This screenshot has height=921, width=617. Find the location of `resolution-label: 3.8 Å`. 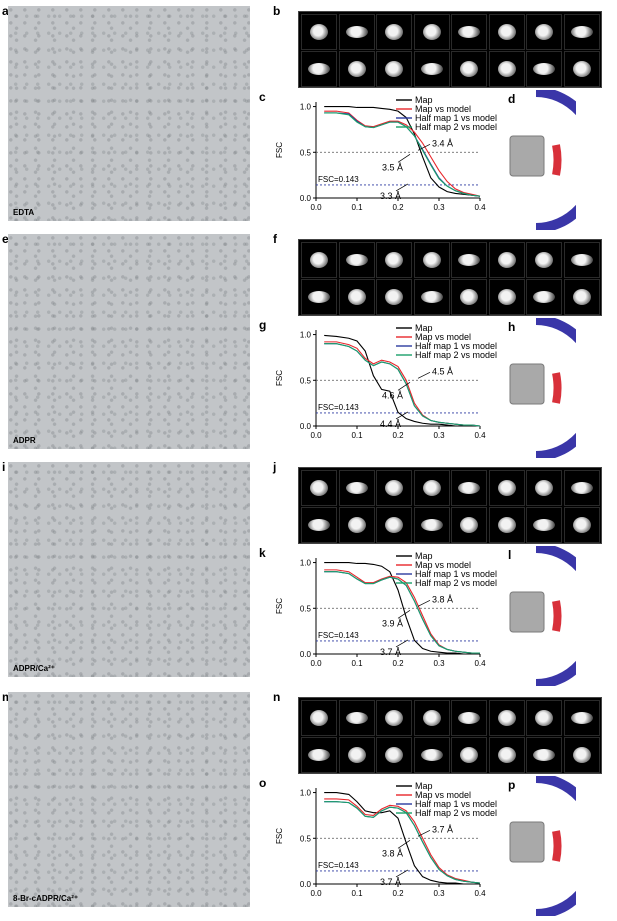

resolution-label: 3.8 Å is located at coordinates (392, 853).